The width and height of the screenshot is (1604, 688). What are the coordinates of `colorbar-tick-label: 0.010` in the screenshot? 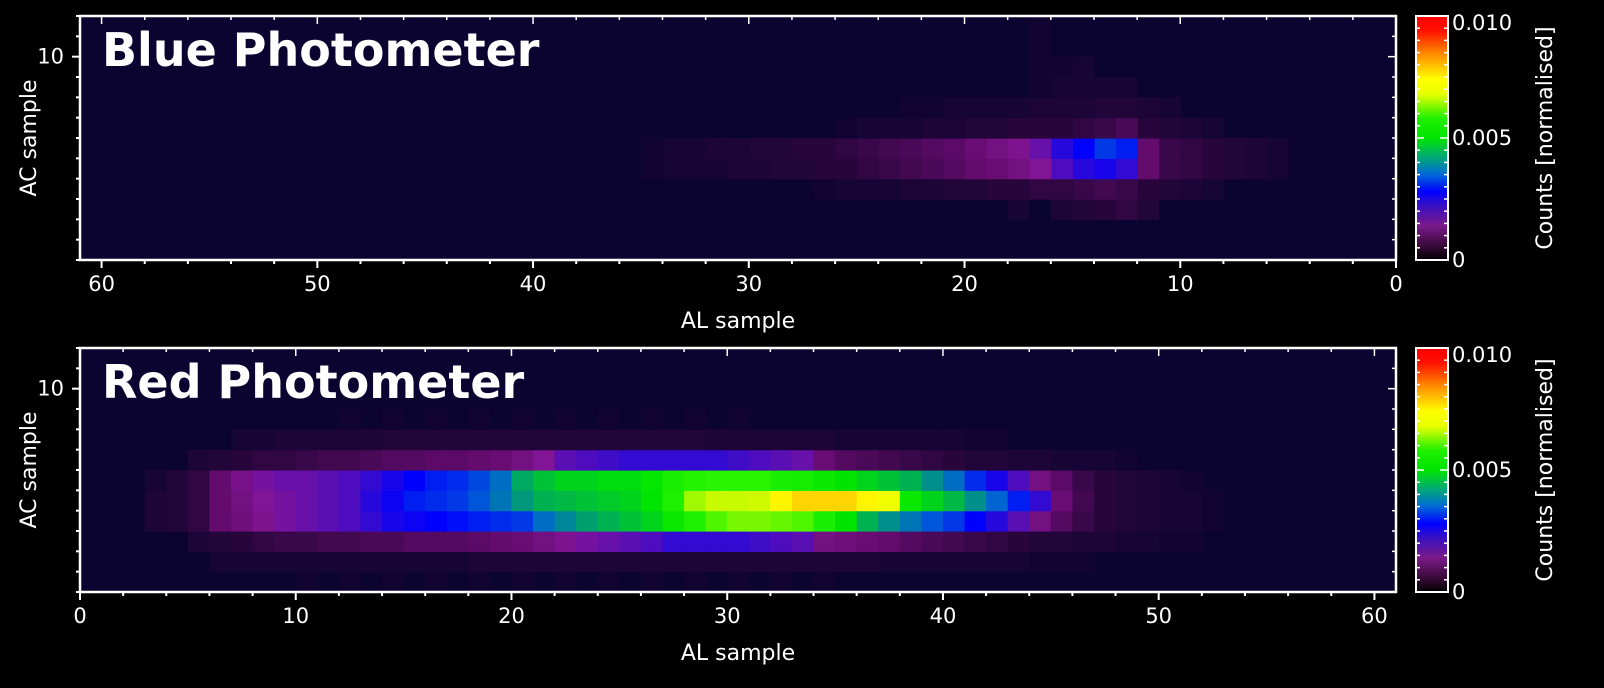 It's located at (1482, 355).